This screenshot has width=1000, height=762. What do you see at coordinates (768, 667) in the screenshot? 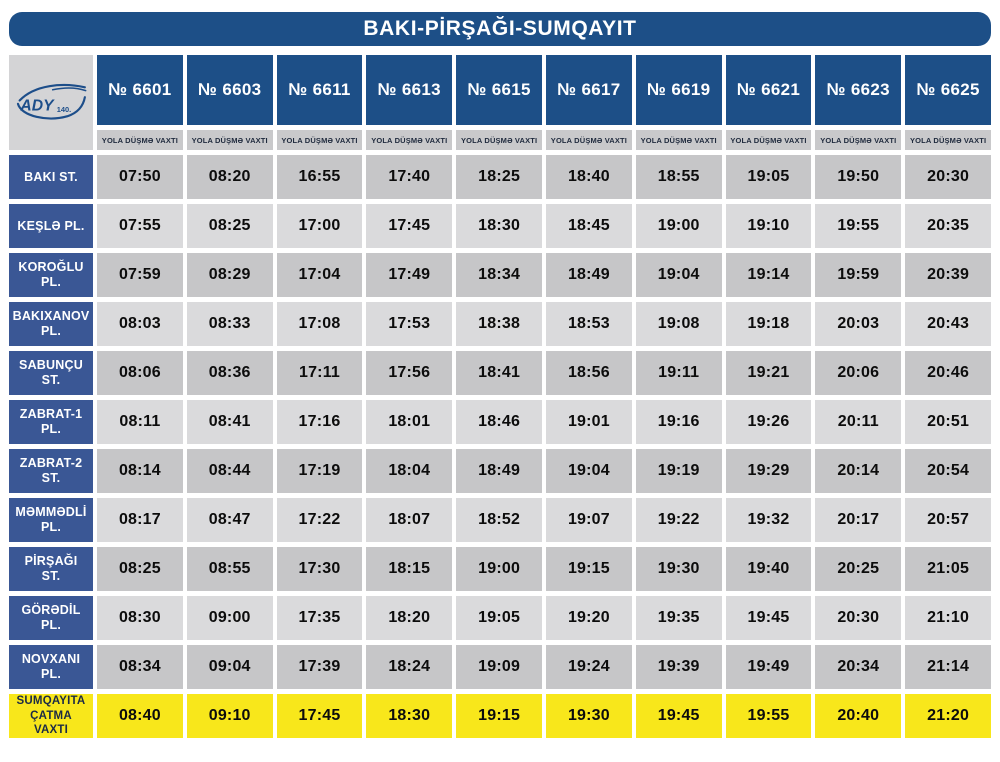
I see `time-cell: 19:49` at bounding box center [768, 667].